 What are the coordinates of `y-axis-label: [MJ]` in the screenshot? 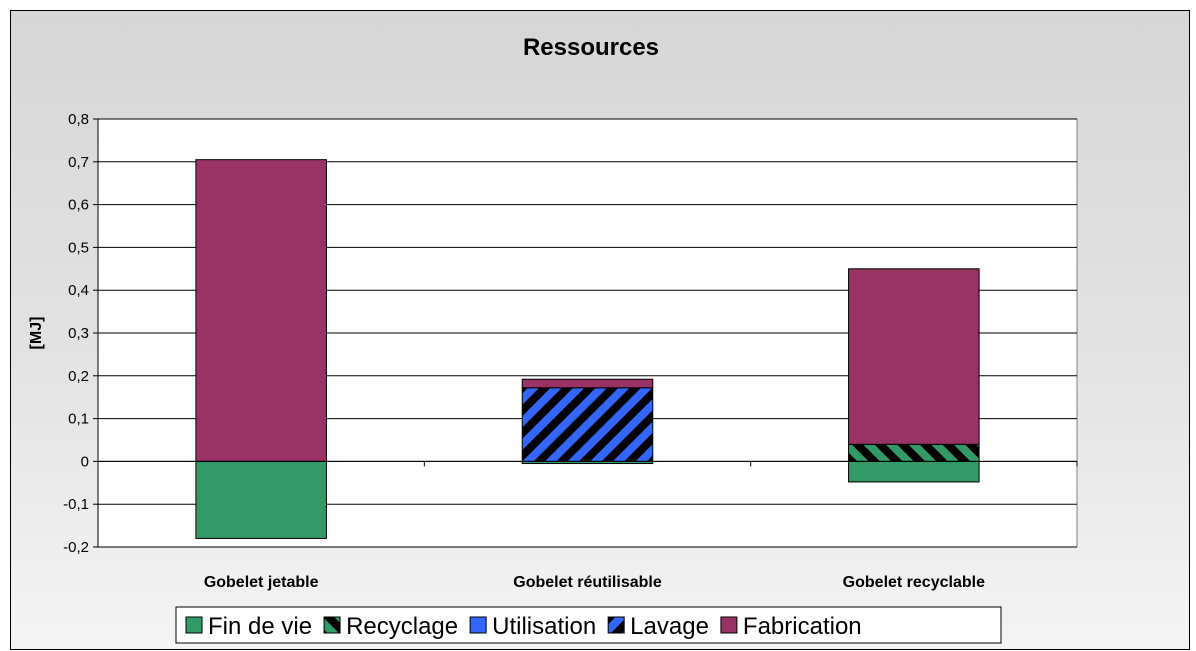 It's located at (36, 333).